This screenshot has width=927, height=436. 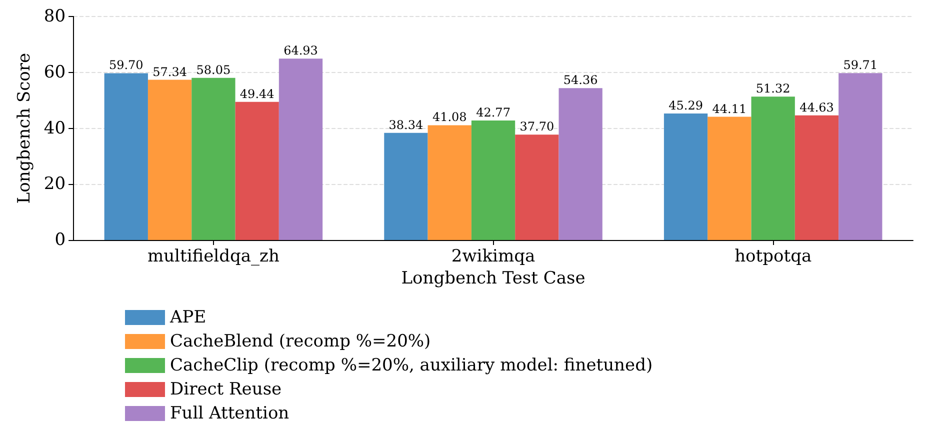 What do you see at coordinates (493, 113) in the screenshot?
I see `data-label: 42.77` at bounding box center [493, 113].